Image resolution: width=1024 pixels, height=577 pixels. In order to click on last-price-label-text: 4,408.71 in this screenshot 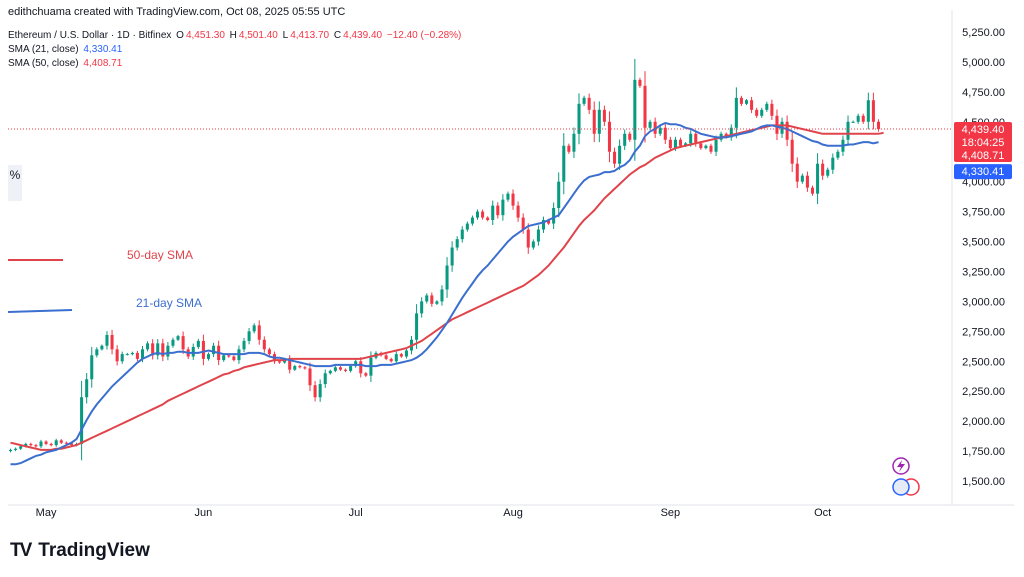, I will do `click(983, 156)`.